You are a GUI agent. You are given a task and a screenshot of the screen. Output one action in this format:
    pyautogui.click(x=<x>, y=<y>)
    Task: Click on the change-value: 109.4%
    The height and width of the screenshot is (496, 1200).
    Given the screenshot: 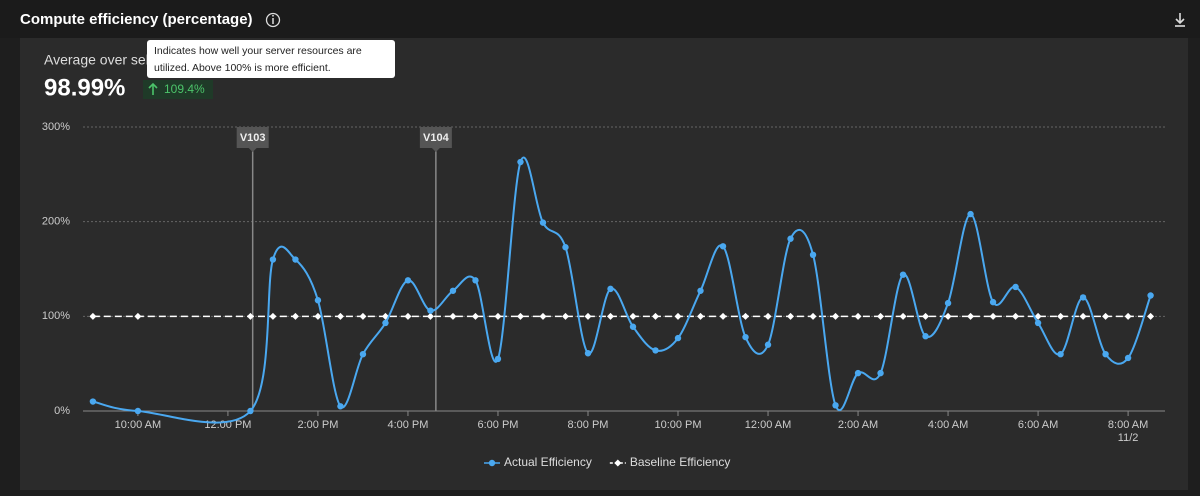 What is the action you would take?
    pyautogui.click(x=184, y=89)
    